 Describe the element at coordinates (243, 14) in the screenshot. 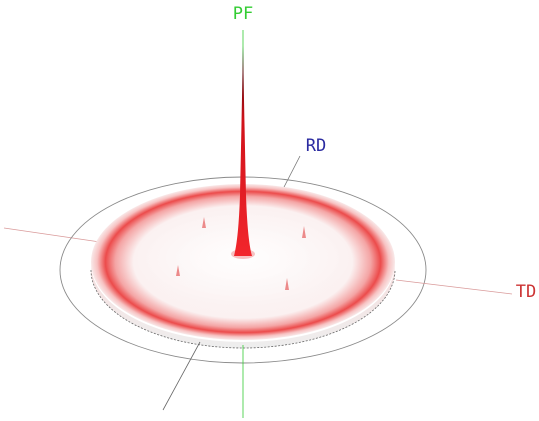

I see `pf-axis-label: PF` at that location.